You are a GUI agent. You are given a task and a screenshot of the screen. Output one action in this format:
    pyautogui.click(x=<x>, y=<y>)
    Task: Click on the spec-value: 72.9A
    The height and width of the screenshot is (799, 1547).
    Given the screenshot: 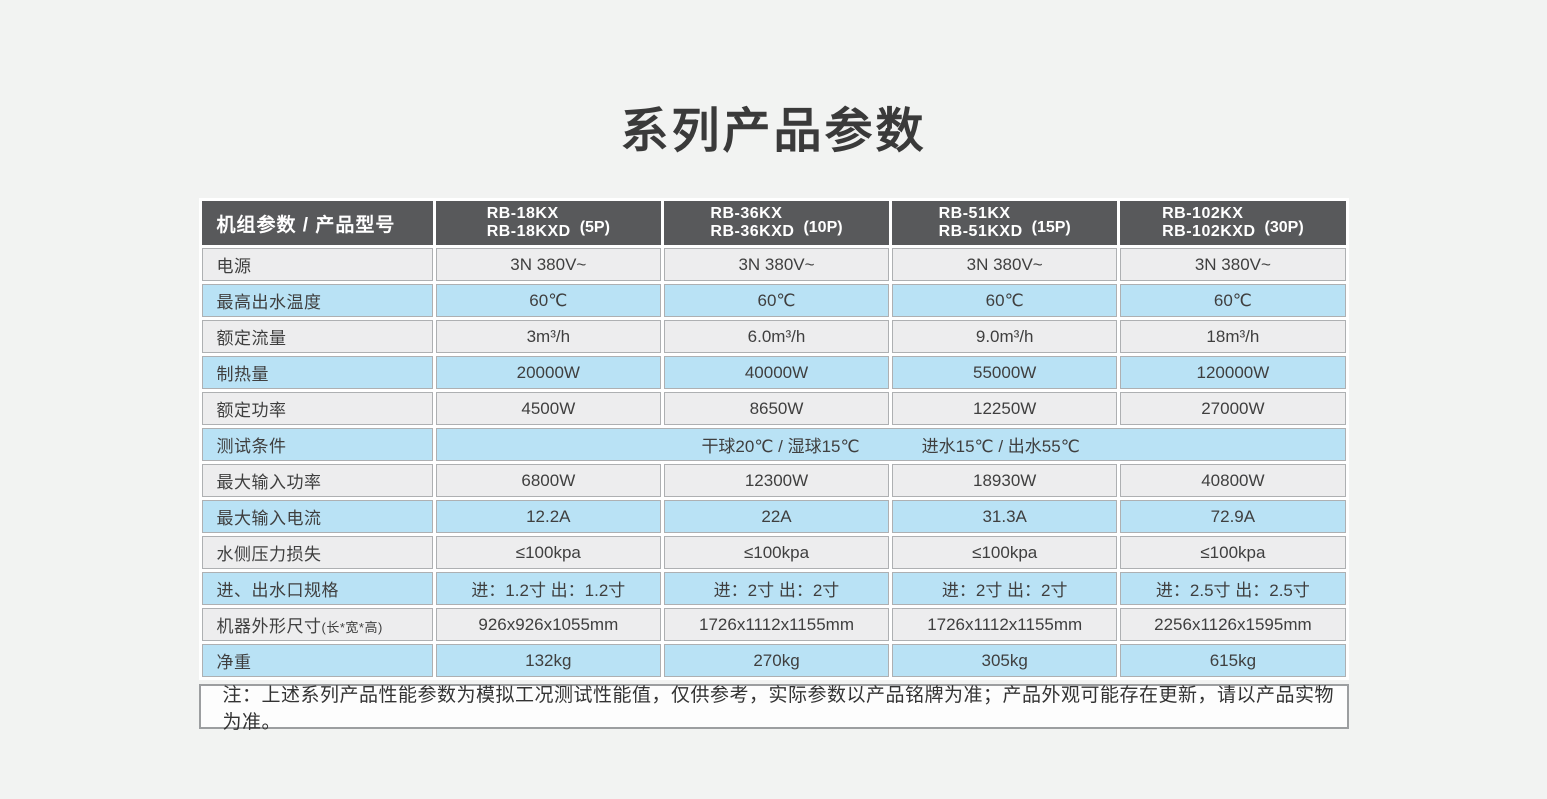 What is the action you would take?
    pyautogui.click(x=1233, y=516)
    